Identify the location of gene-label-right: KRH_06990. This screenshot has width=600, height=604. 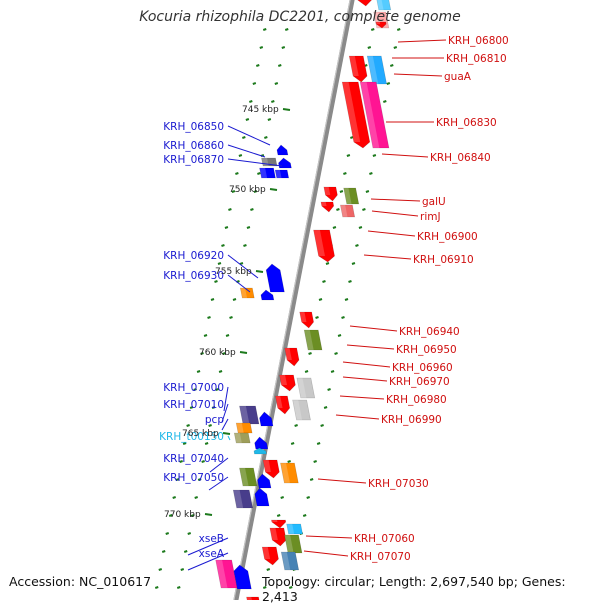
(411, 420).